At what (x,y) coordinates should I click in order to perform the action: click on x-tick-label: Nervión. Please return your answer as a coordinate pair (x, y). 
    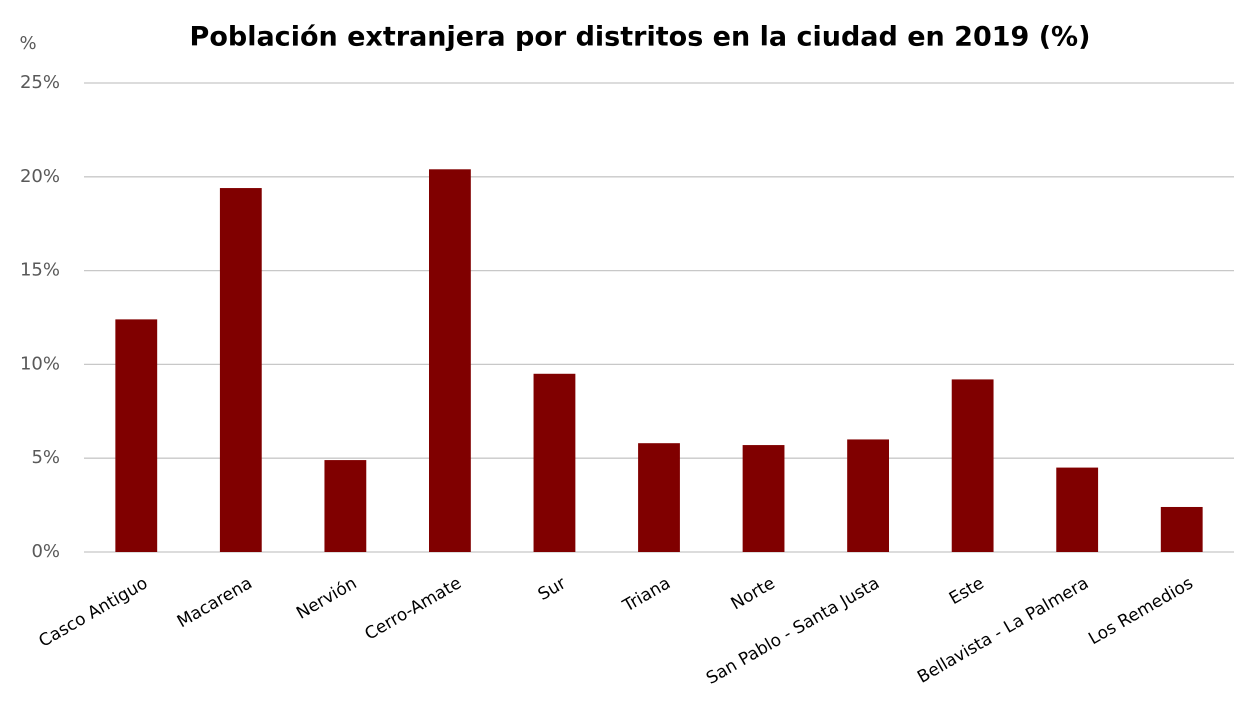
    Looking at the image, I should click on (326, 598).